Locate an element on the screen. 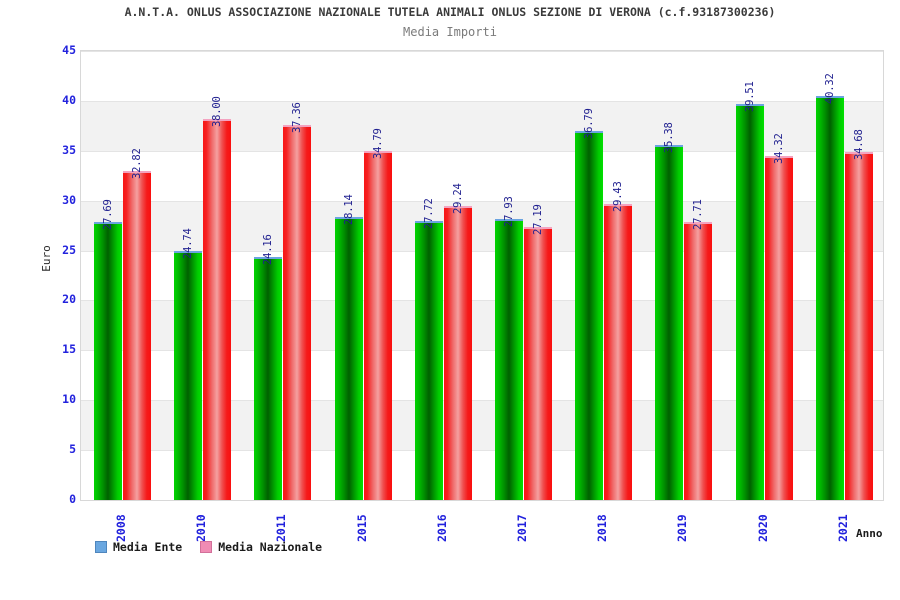 The image size is (900, 600). bar-value-label: 29.43 is located at coordinates (618, 197).